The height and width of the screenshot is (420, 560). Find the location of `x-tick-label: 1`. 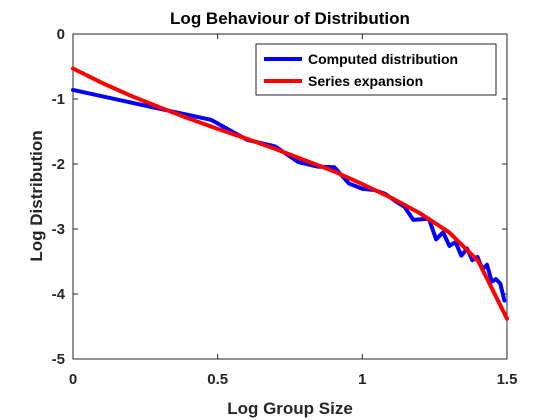

x-tick-label: 1 is located at coordinates (362, 379).